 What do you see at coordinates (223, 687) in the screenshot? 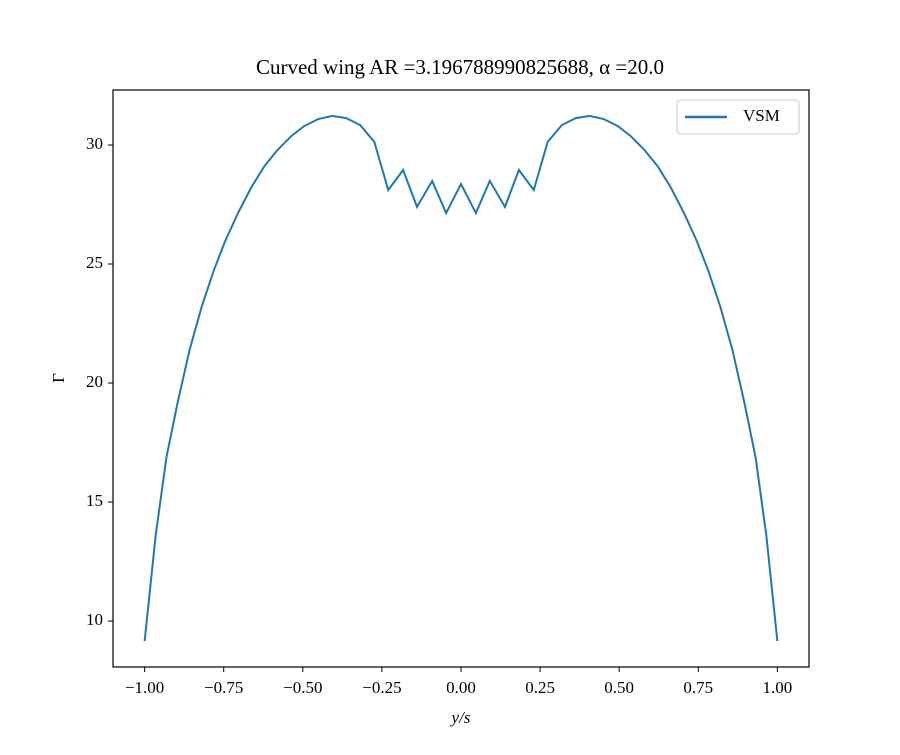
I see `x-tick-label: −0.75` at bounding box center [223, 687].